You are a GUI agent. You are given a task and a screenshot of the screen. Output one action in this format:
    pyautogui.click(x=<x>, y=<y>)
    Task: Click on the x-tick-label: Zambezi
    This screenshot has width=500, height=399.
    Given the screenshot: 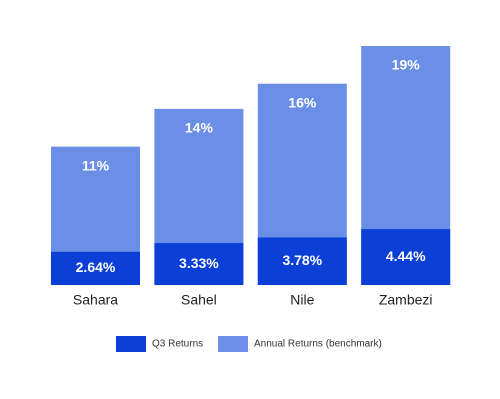 What is the action you would take?
    pyautogui.click(x=406, y=300)
    